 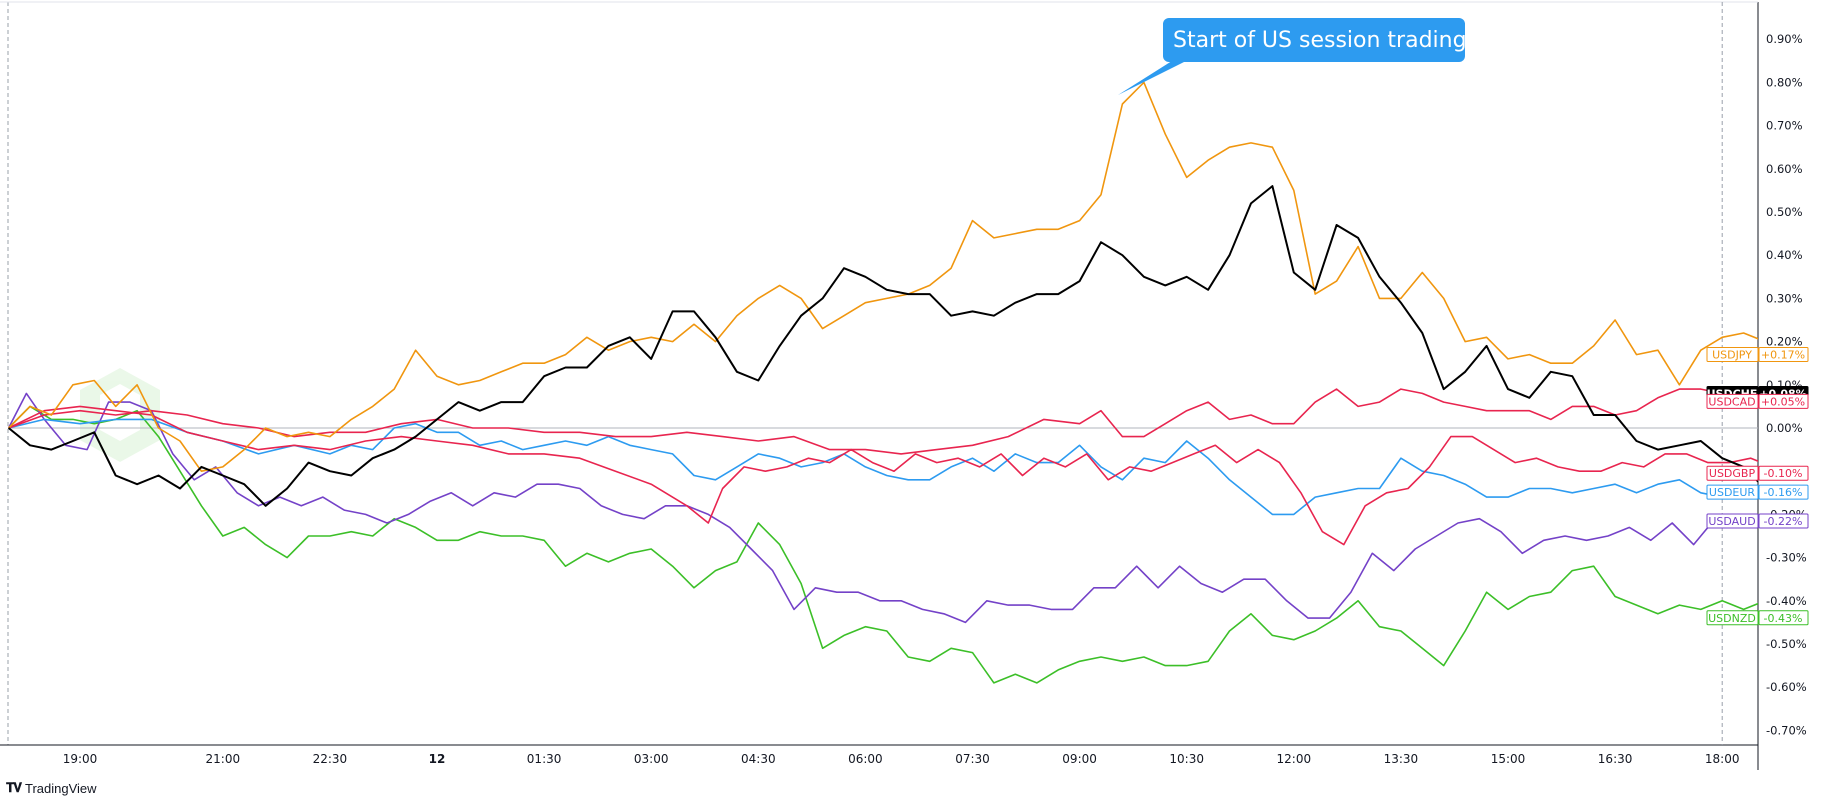 I want to click on x-tick-label: 12:00, so click(x=1294, y=759).